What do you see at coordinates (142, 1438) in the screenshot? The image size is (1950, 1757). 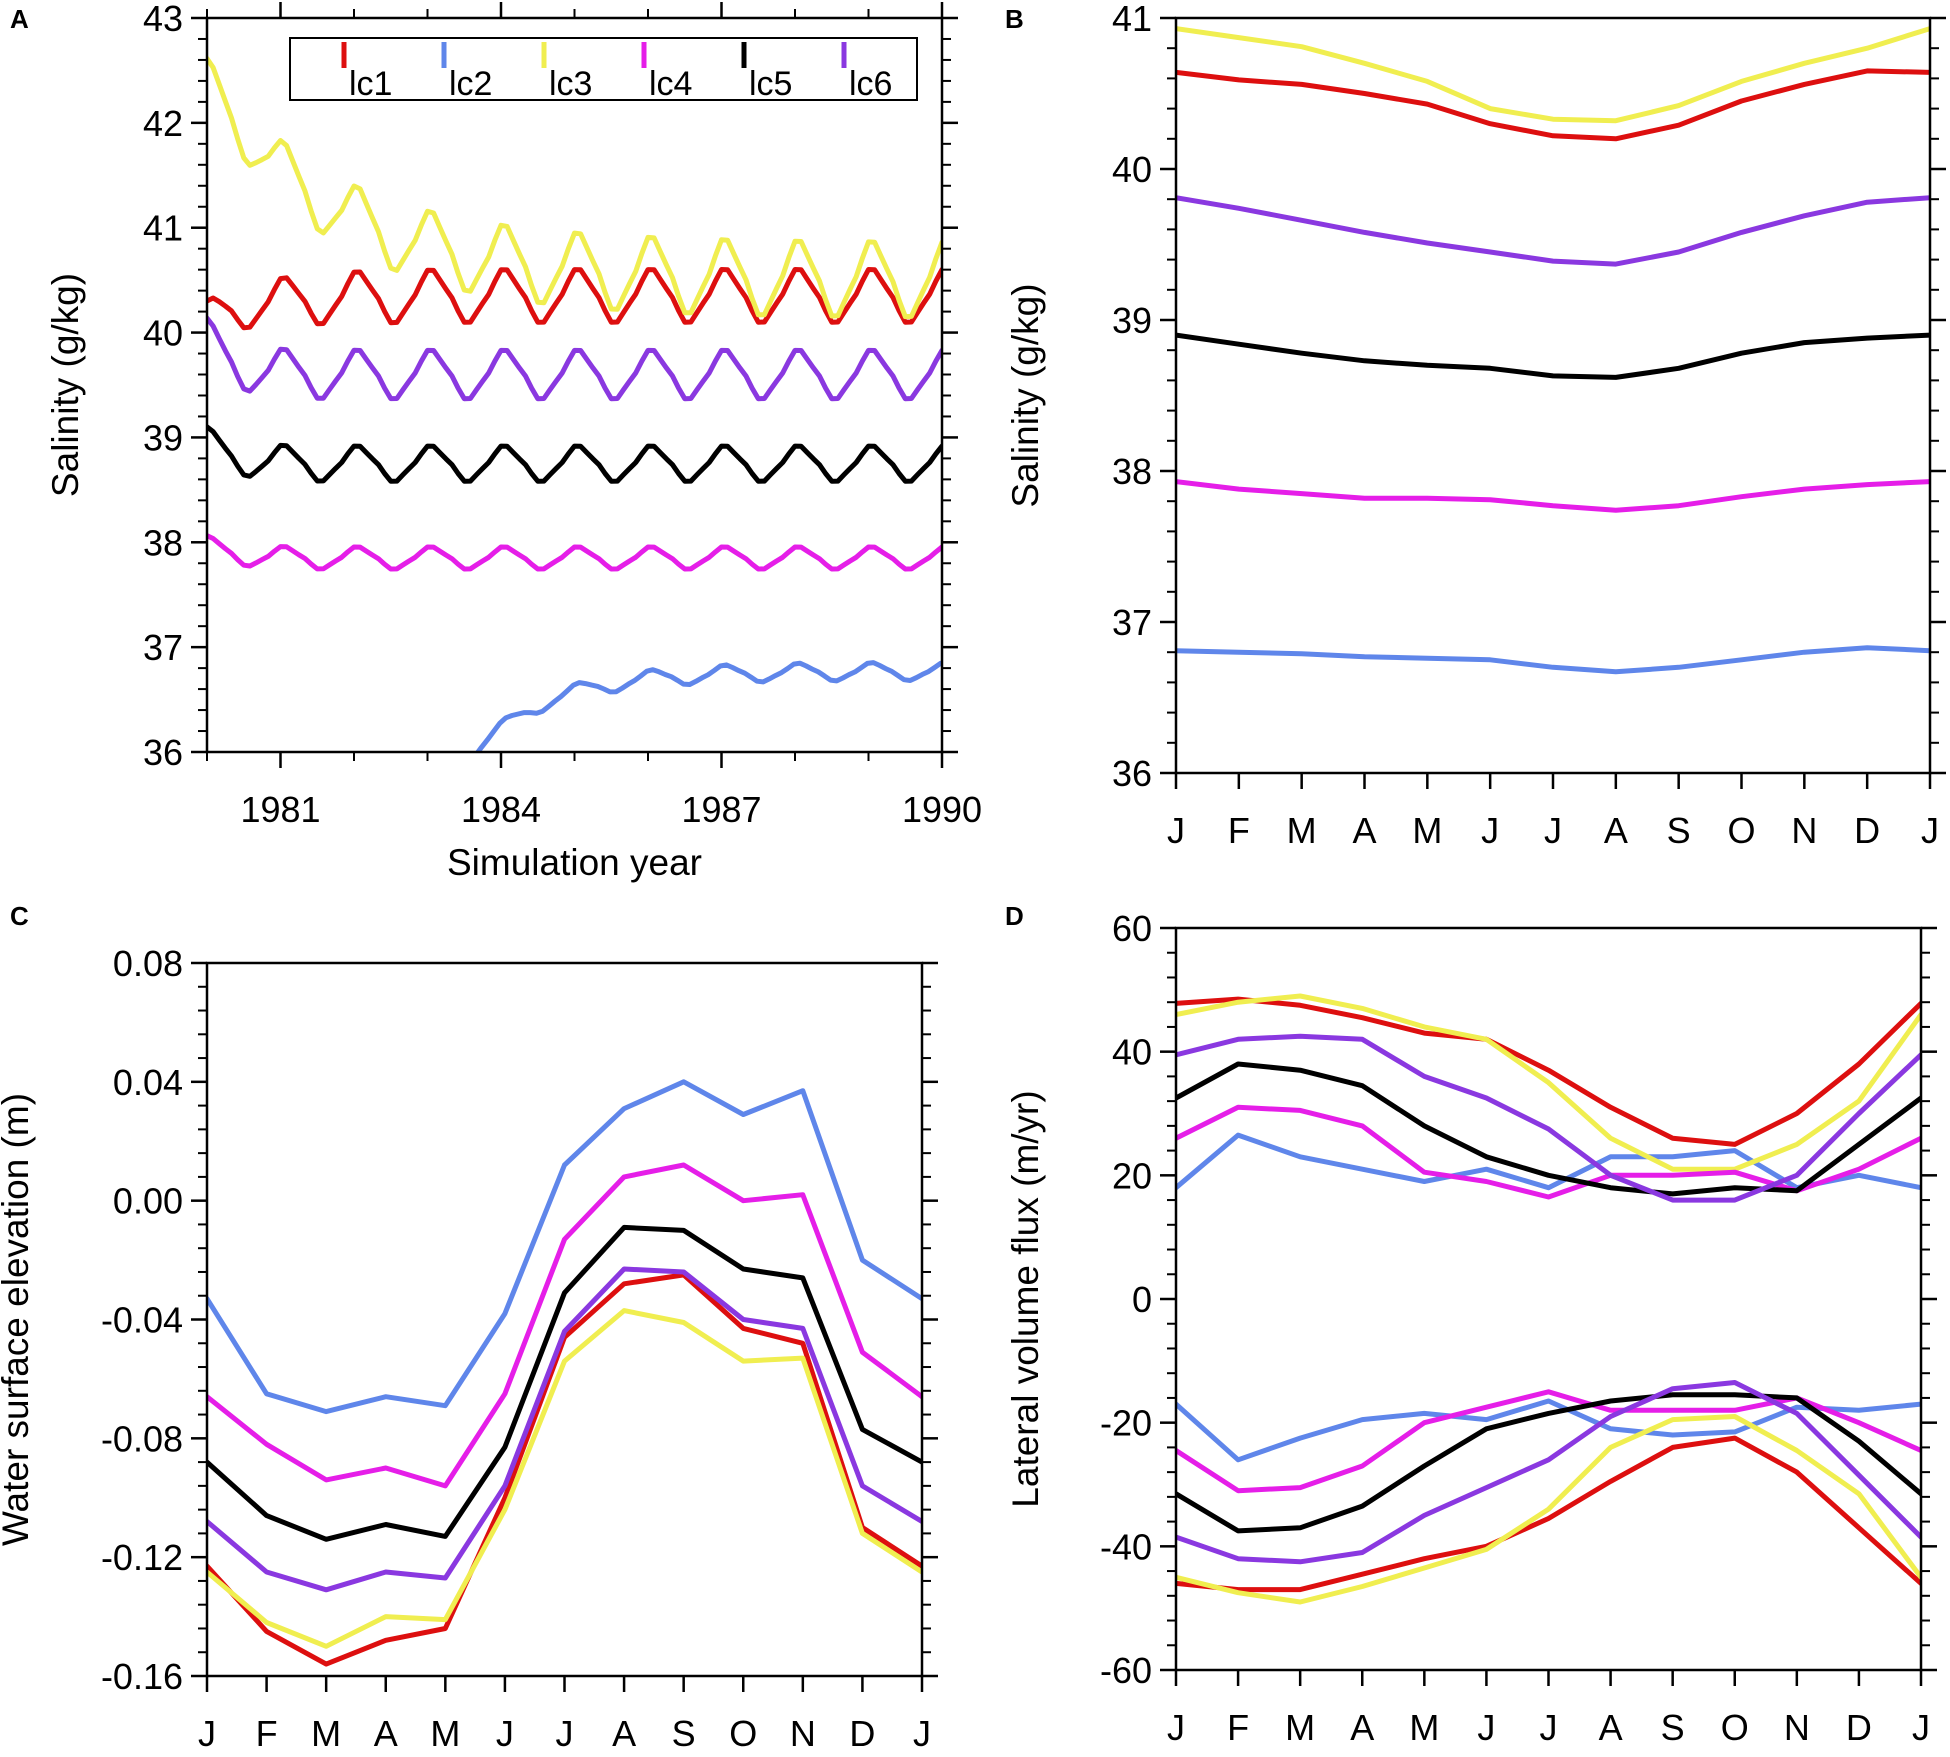 I see `y-tick-label: -0.08` at bounding box center [142, 1438].